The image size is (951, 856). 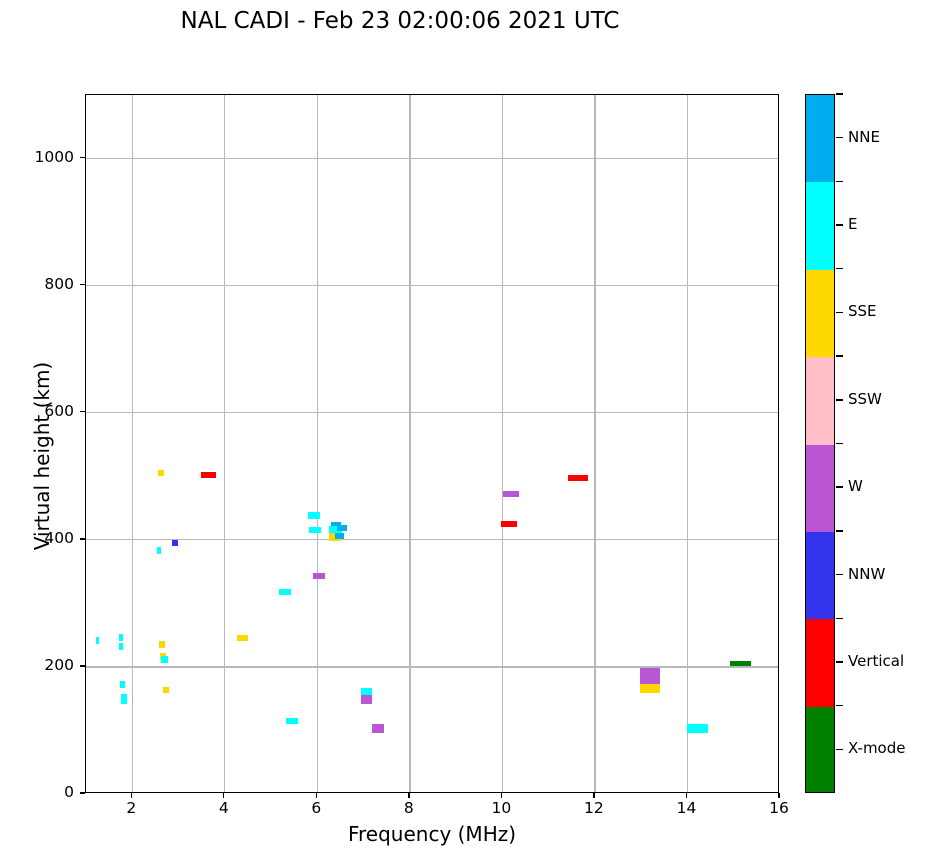 What do you see at coordinates (820, 575) in the screenshot?
I see `colorbar-segment-nnw` at bounding box center [820, 575].